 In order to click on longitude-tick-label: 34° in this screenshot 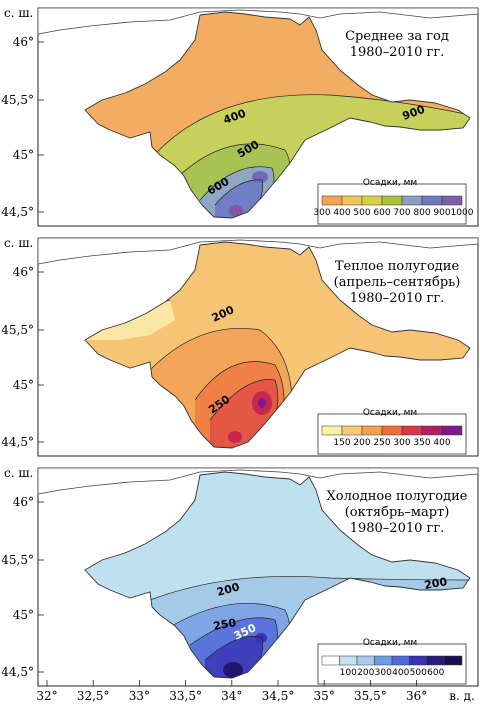, I will do `click(231, 696)`.